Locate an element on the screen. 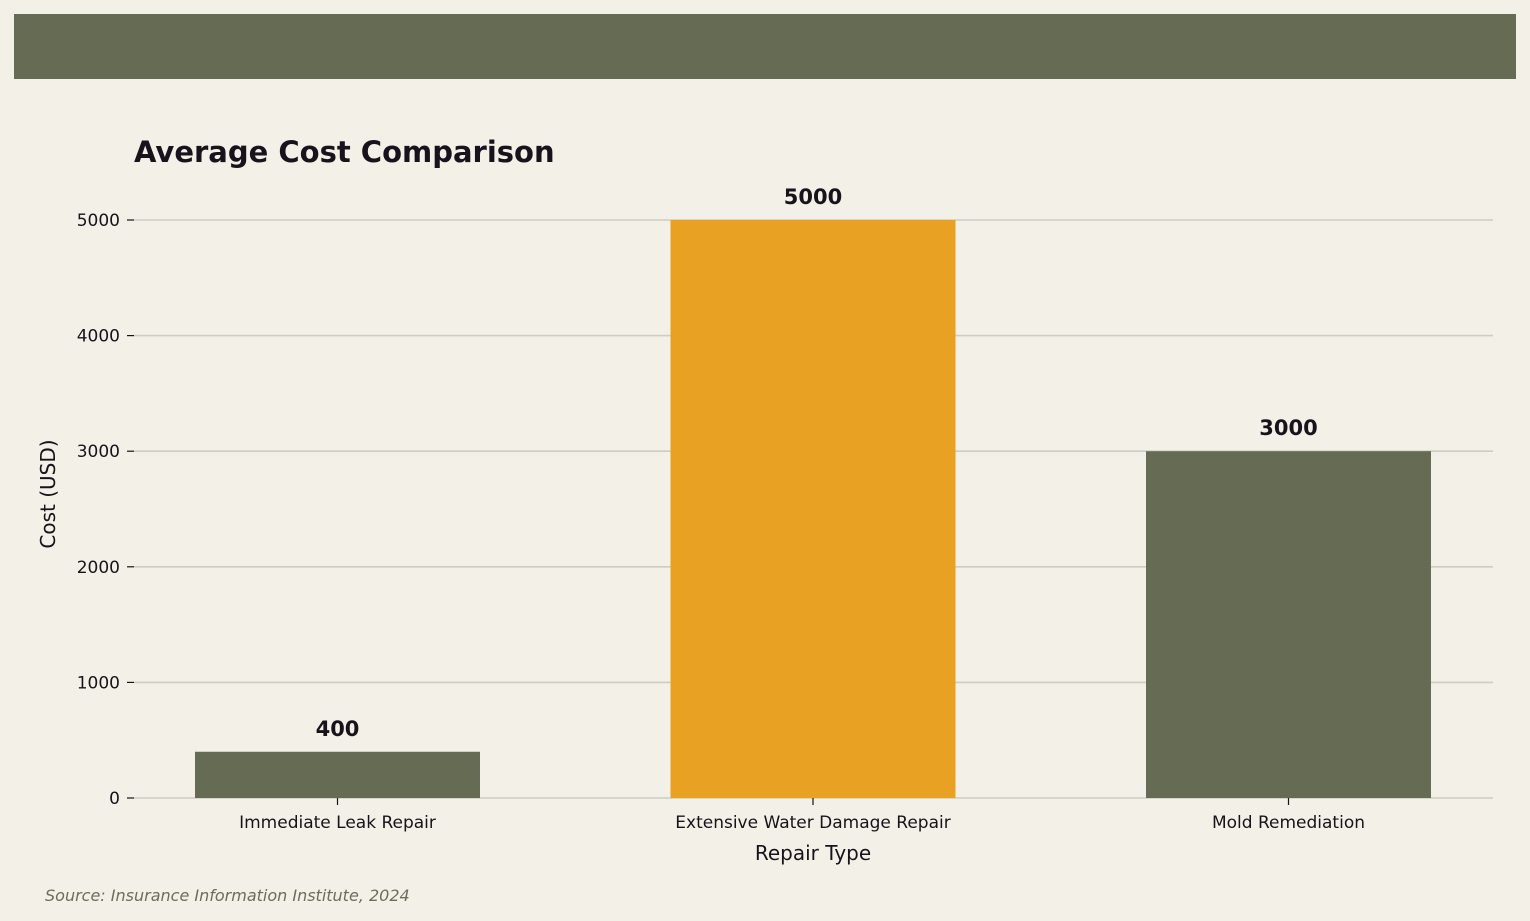 The height and width of the screenshot is (921, 1530). y-tick-label: 1000 is located at coordinates (98, 683).